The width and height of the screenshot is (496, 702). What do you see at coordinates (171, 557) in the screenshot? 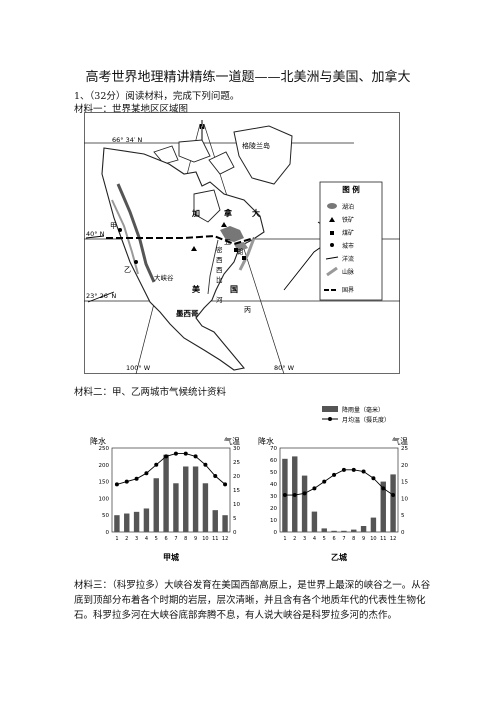
I see `jia-title: 甲城` at bounding box center [171, 557].